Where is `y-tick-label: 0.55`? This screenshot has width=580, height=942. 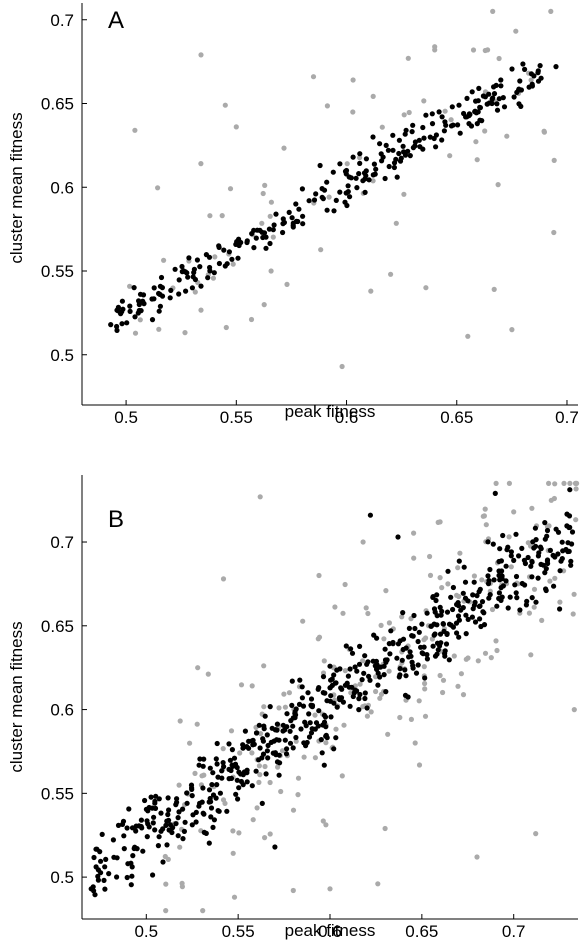 y-tick-label: 0.55 is located at coordinates (57, 793).